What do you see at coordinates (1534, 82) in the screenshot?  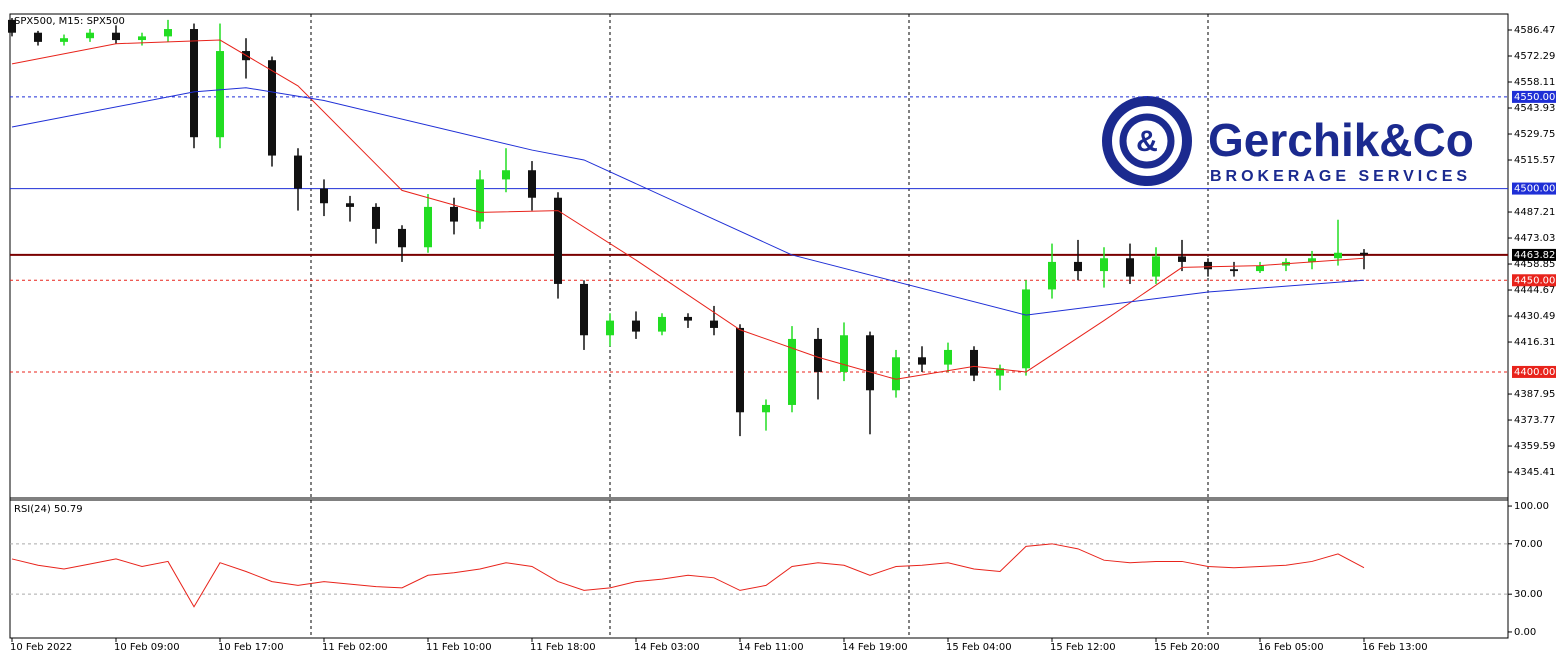 I see `y-tick-label: 4558.11` at bounding box center [1534, 82].